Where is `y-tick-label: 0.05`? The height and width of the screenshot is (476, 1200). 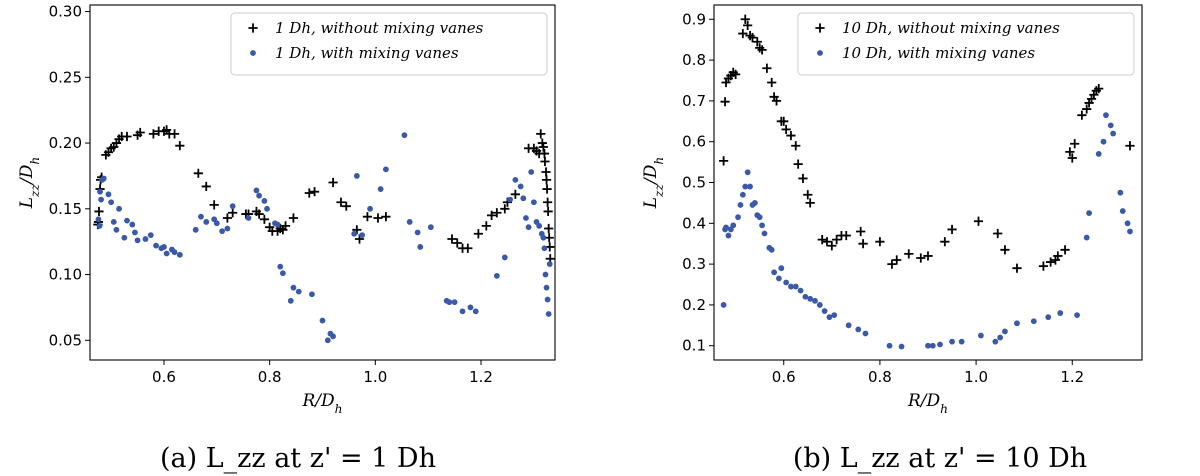
y-tick-label: 0.05 is located at coordinates (65, 340).